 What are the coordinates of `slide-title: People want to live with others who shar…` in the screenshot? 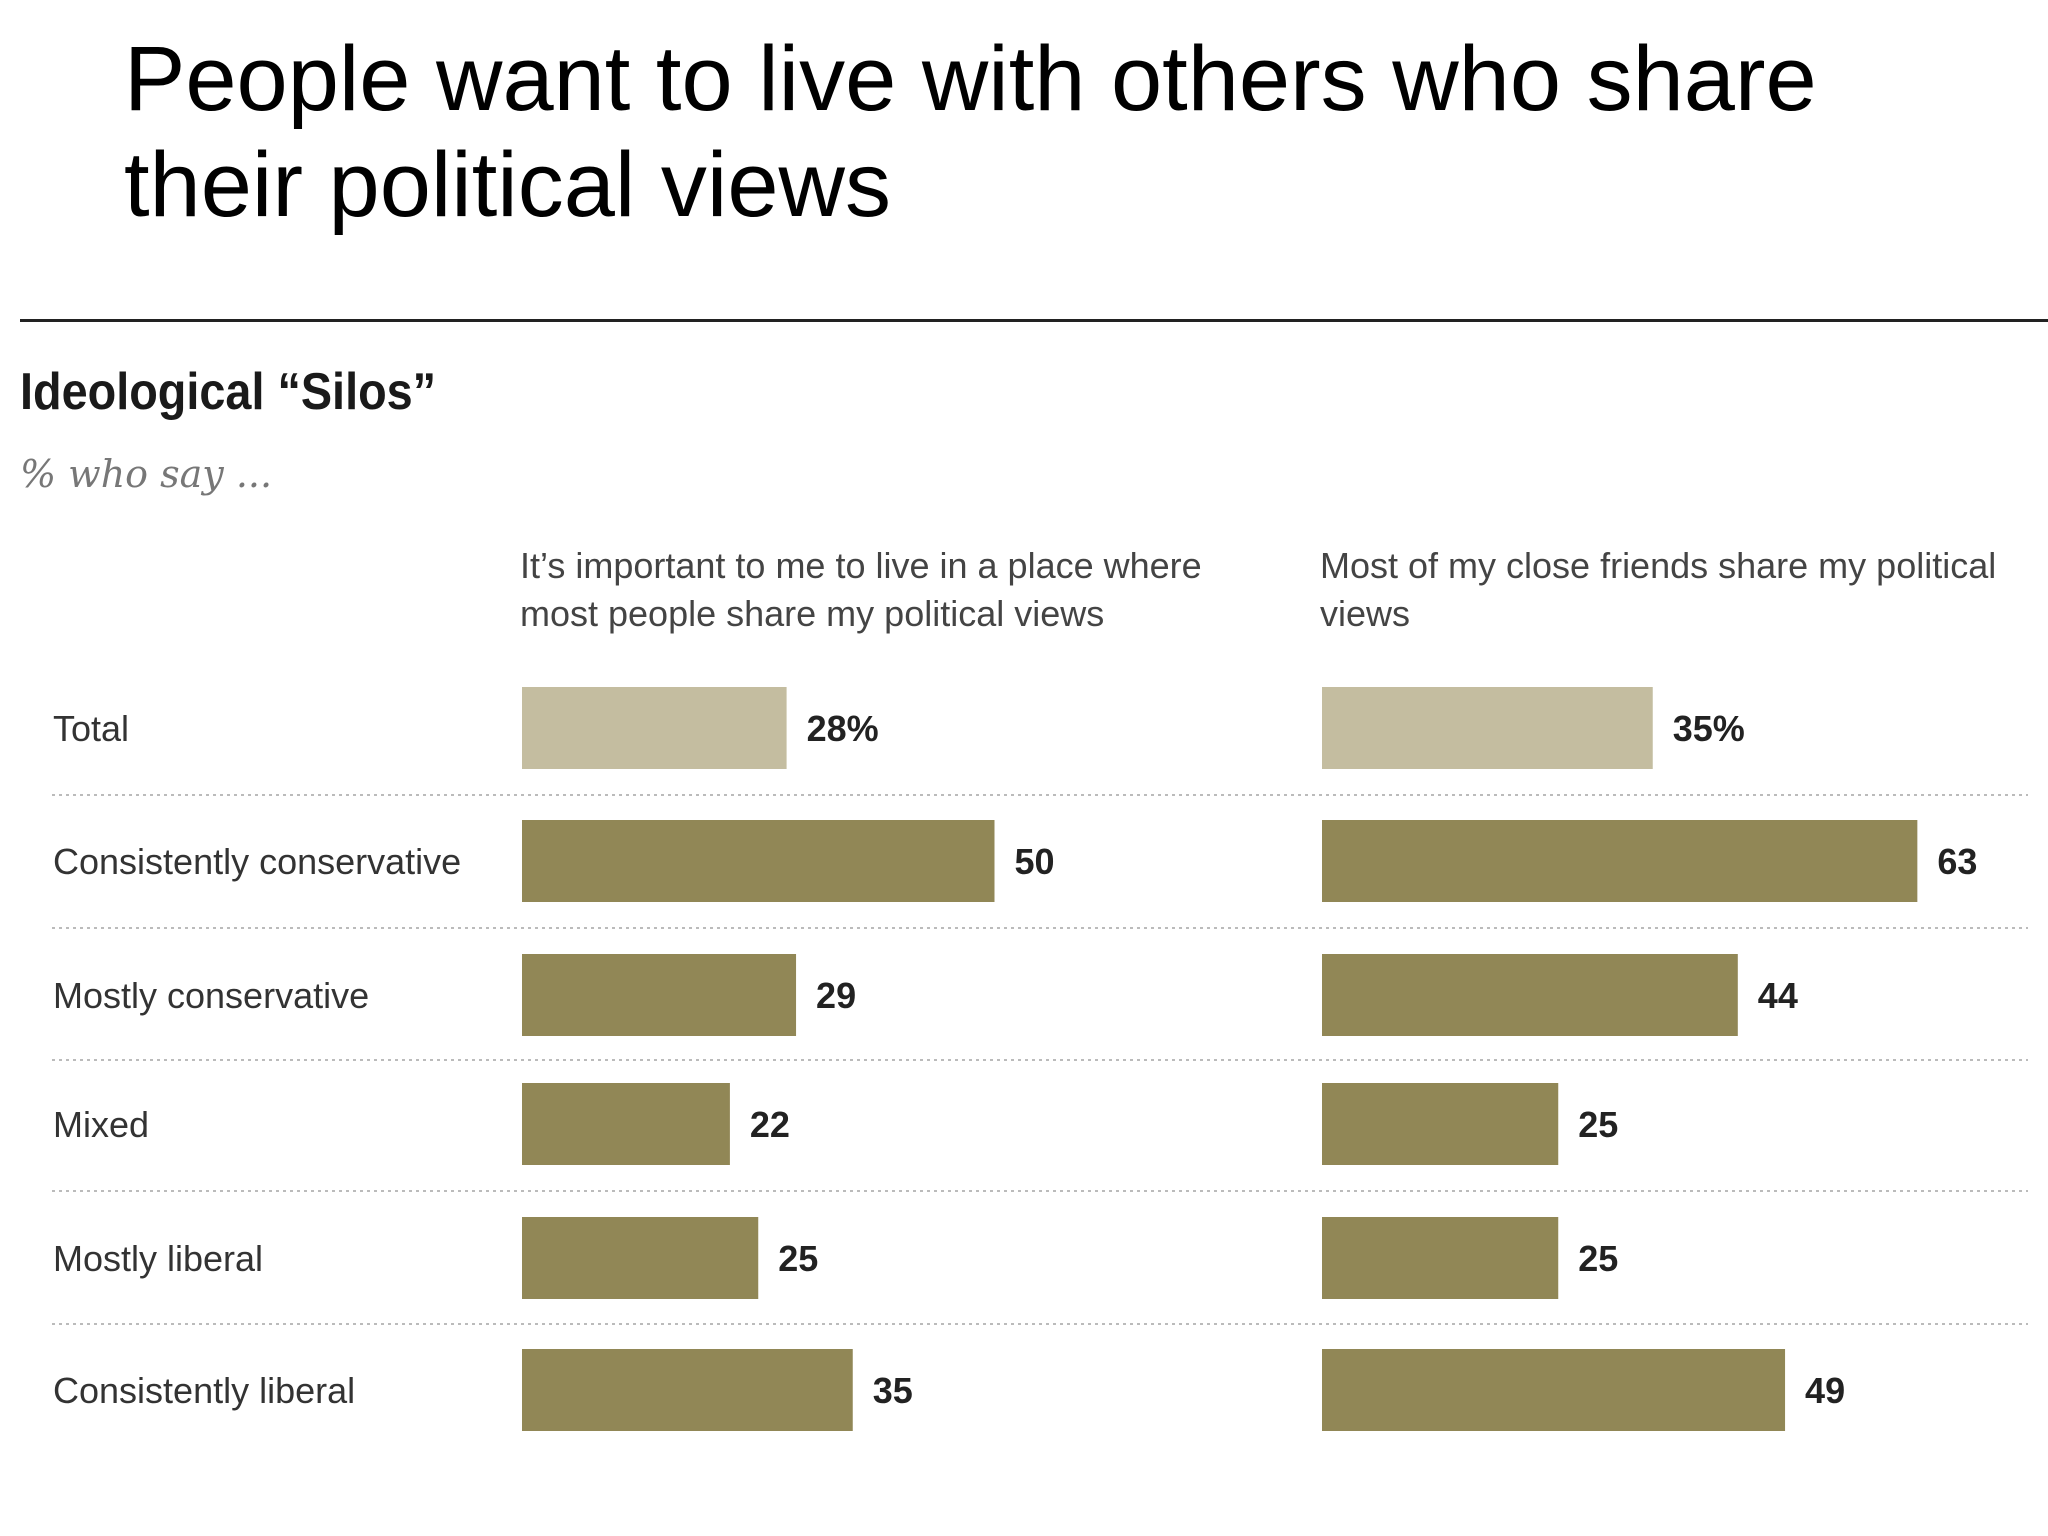 It's located at (970, 132).